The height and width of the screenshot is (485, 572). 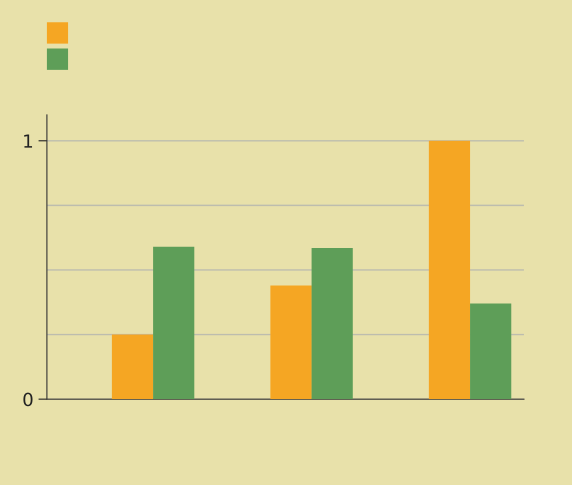 What do you see at coordinates (28, 399) in the screenshot?
I see `y-tick-label: 0` at bounding box center [28, 399].